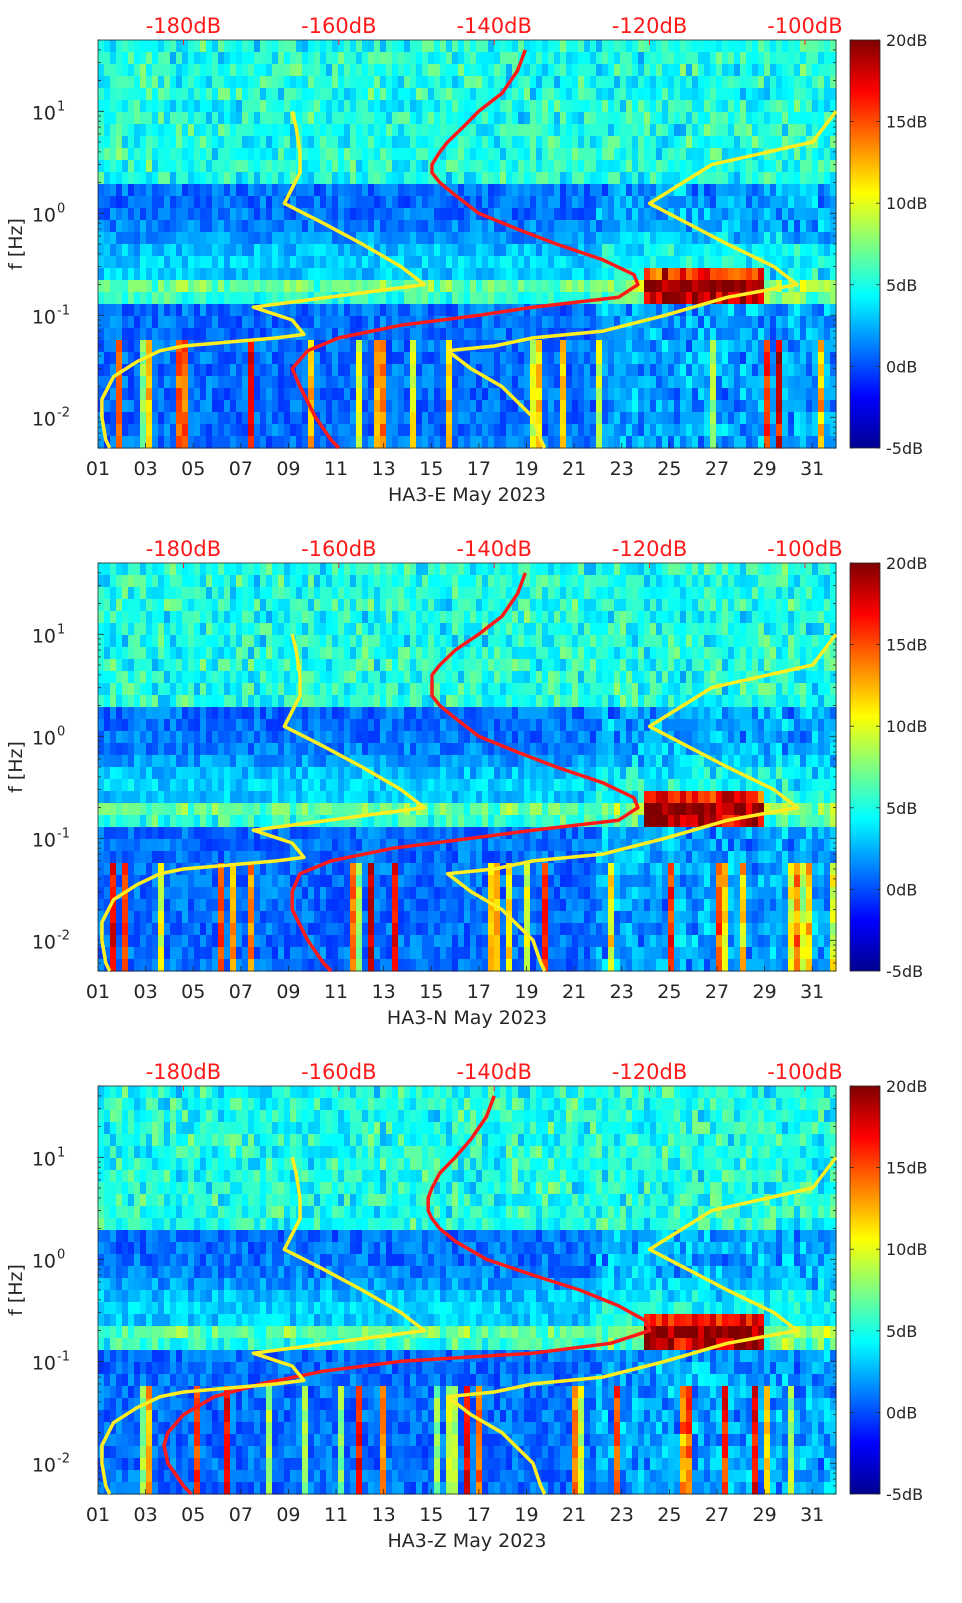 The width and height of the screenshot is (962, 1603). Describe the element at coordinates (865, 1290) in the screenshot. I see `colorbar` at that location.